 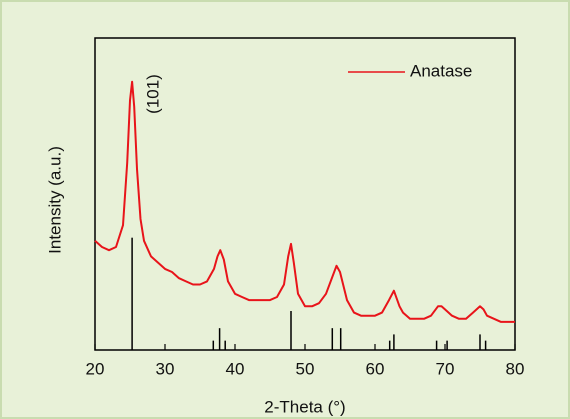 I want to click on y-axis-label: Intensity (a.u.), so click(x=54, y=200).